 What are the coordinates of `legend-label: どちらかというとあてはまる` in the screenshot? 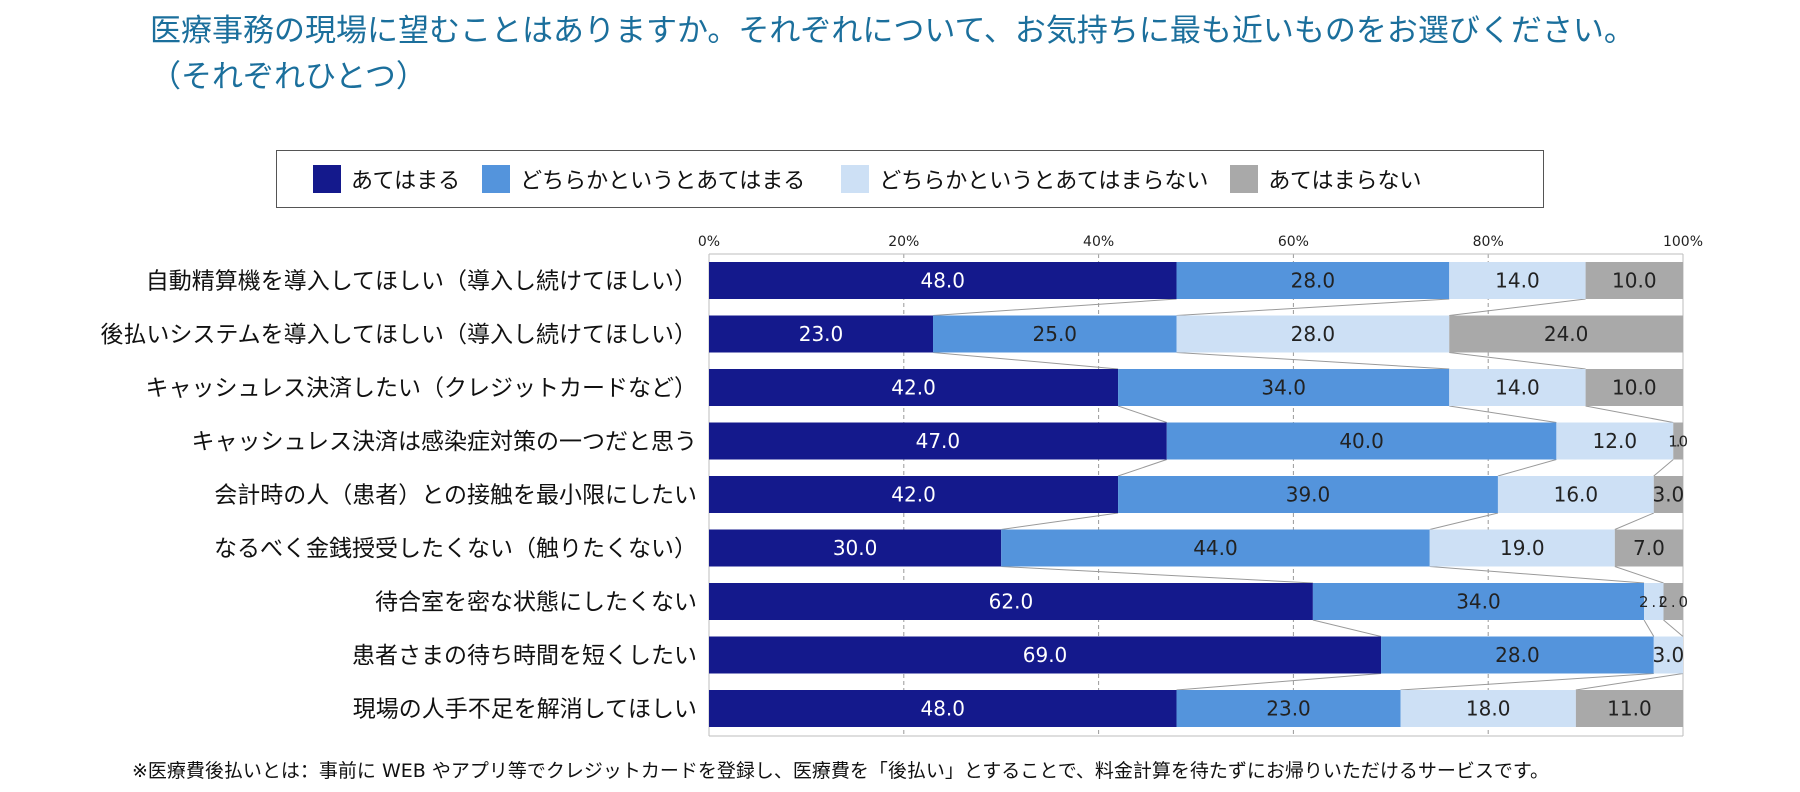 It's located at (663, 181).